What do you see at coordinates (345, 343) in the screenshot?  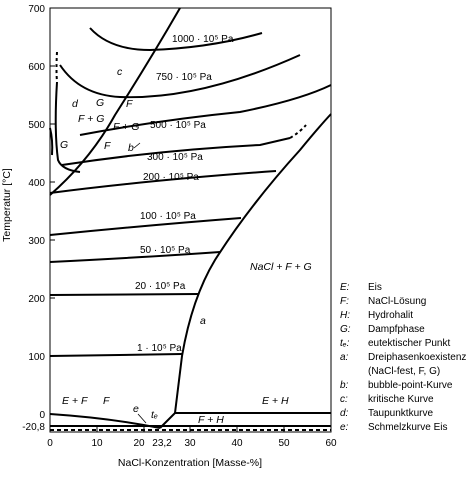 I see `legend-key-te: tₑ:` at bounding box center [345, 343].